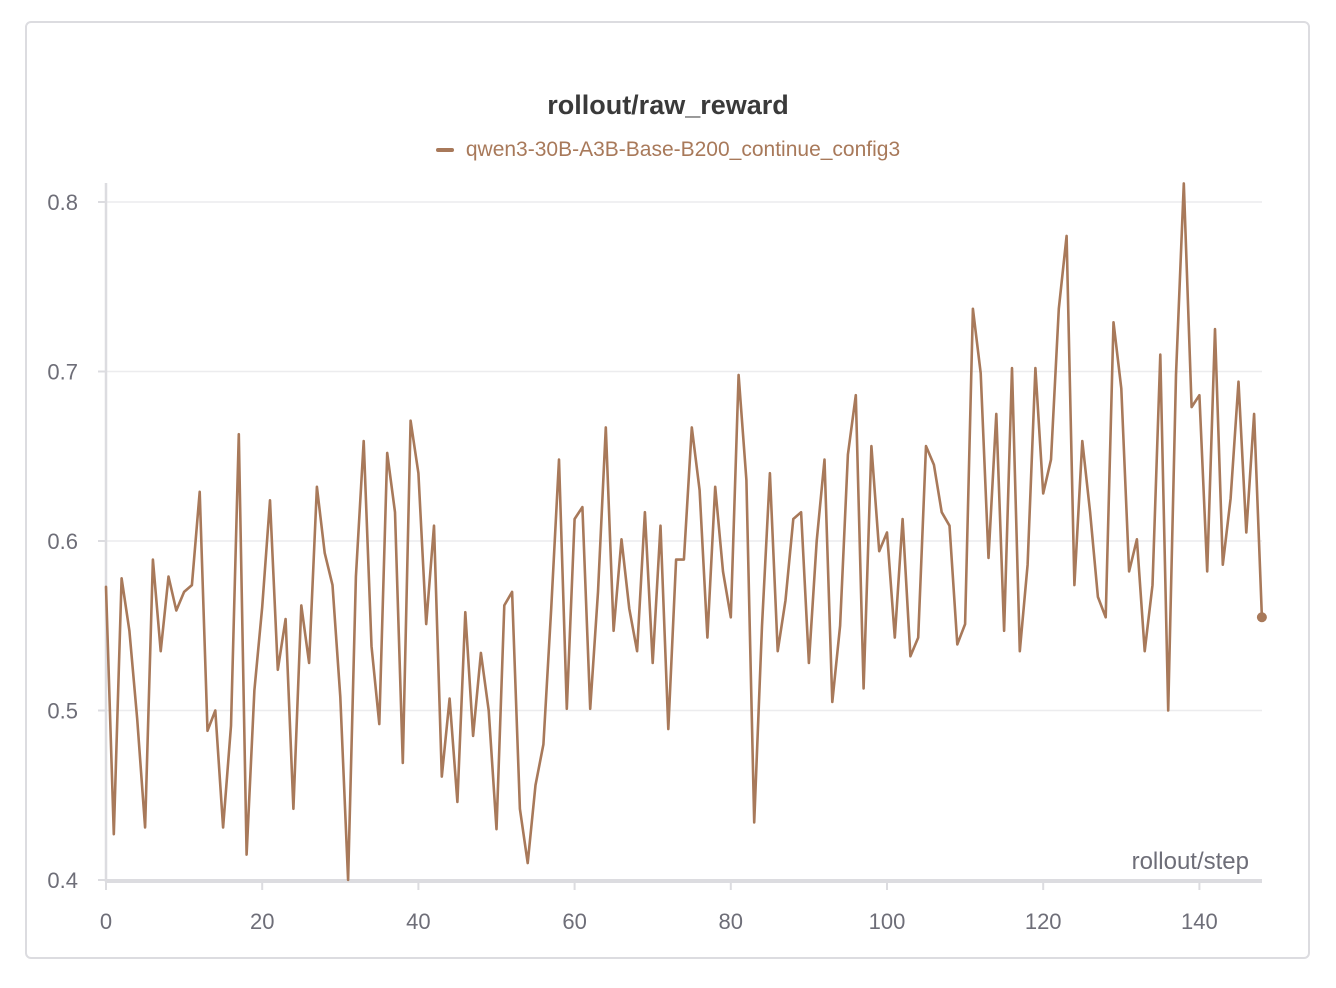  I want to click on last-point-marker, so click(1261, 617).